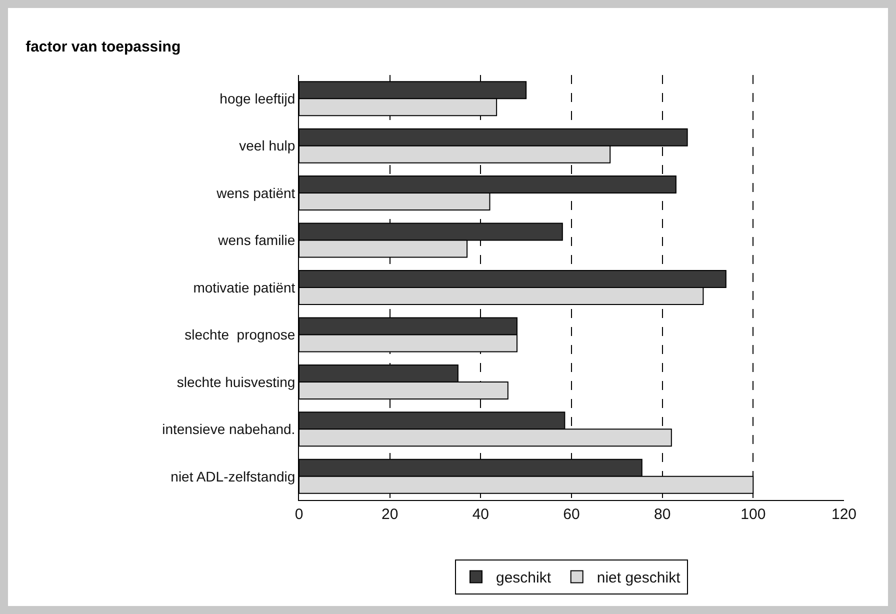  Describe the element at coordinates (481, 514) in the screenshot. I see `x-tick-label: 40` at that location.